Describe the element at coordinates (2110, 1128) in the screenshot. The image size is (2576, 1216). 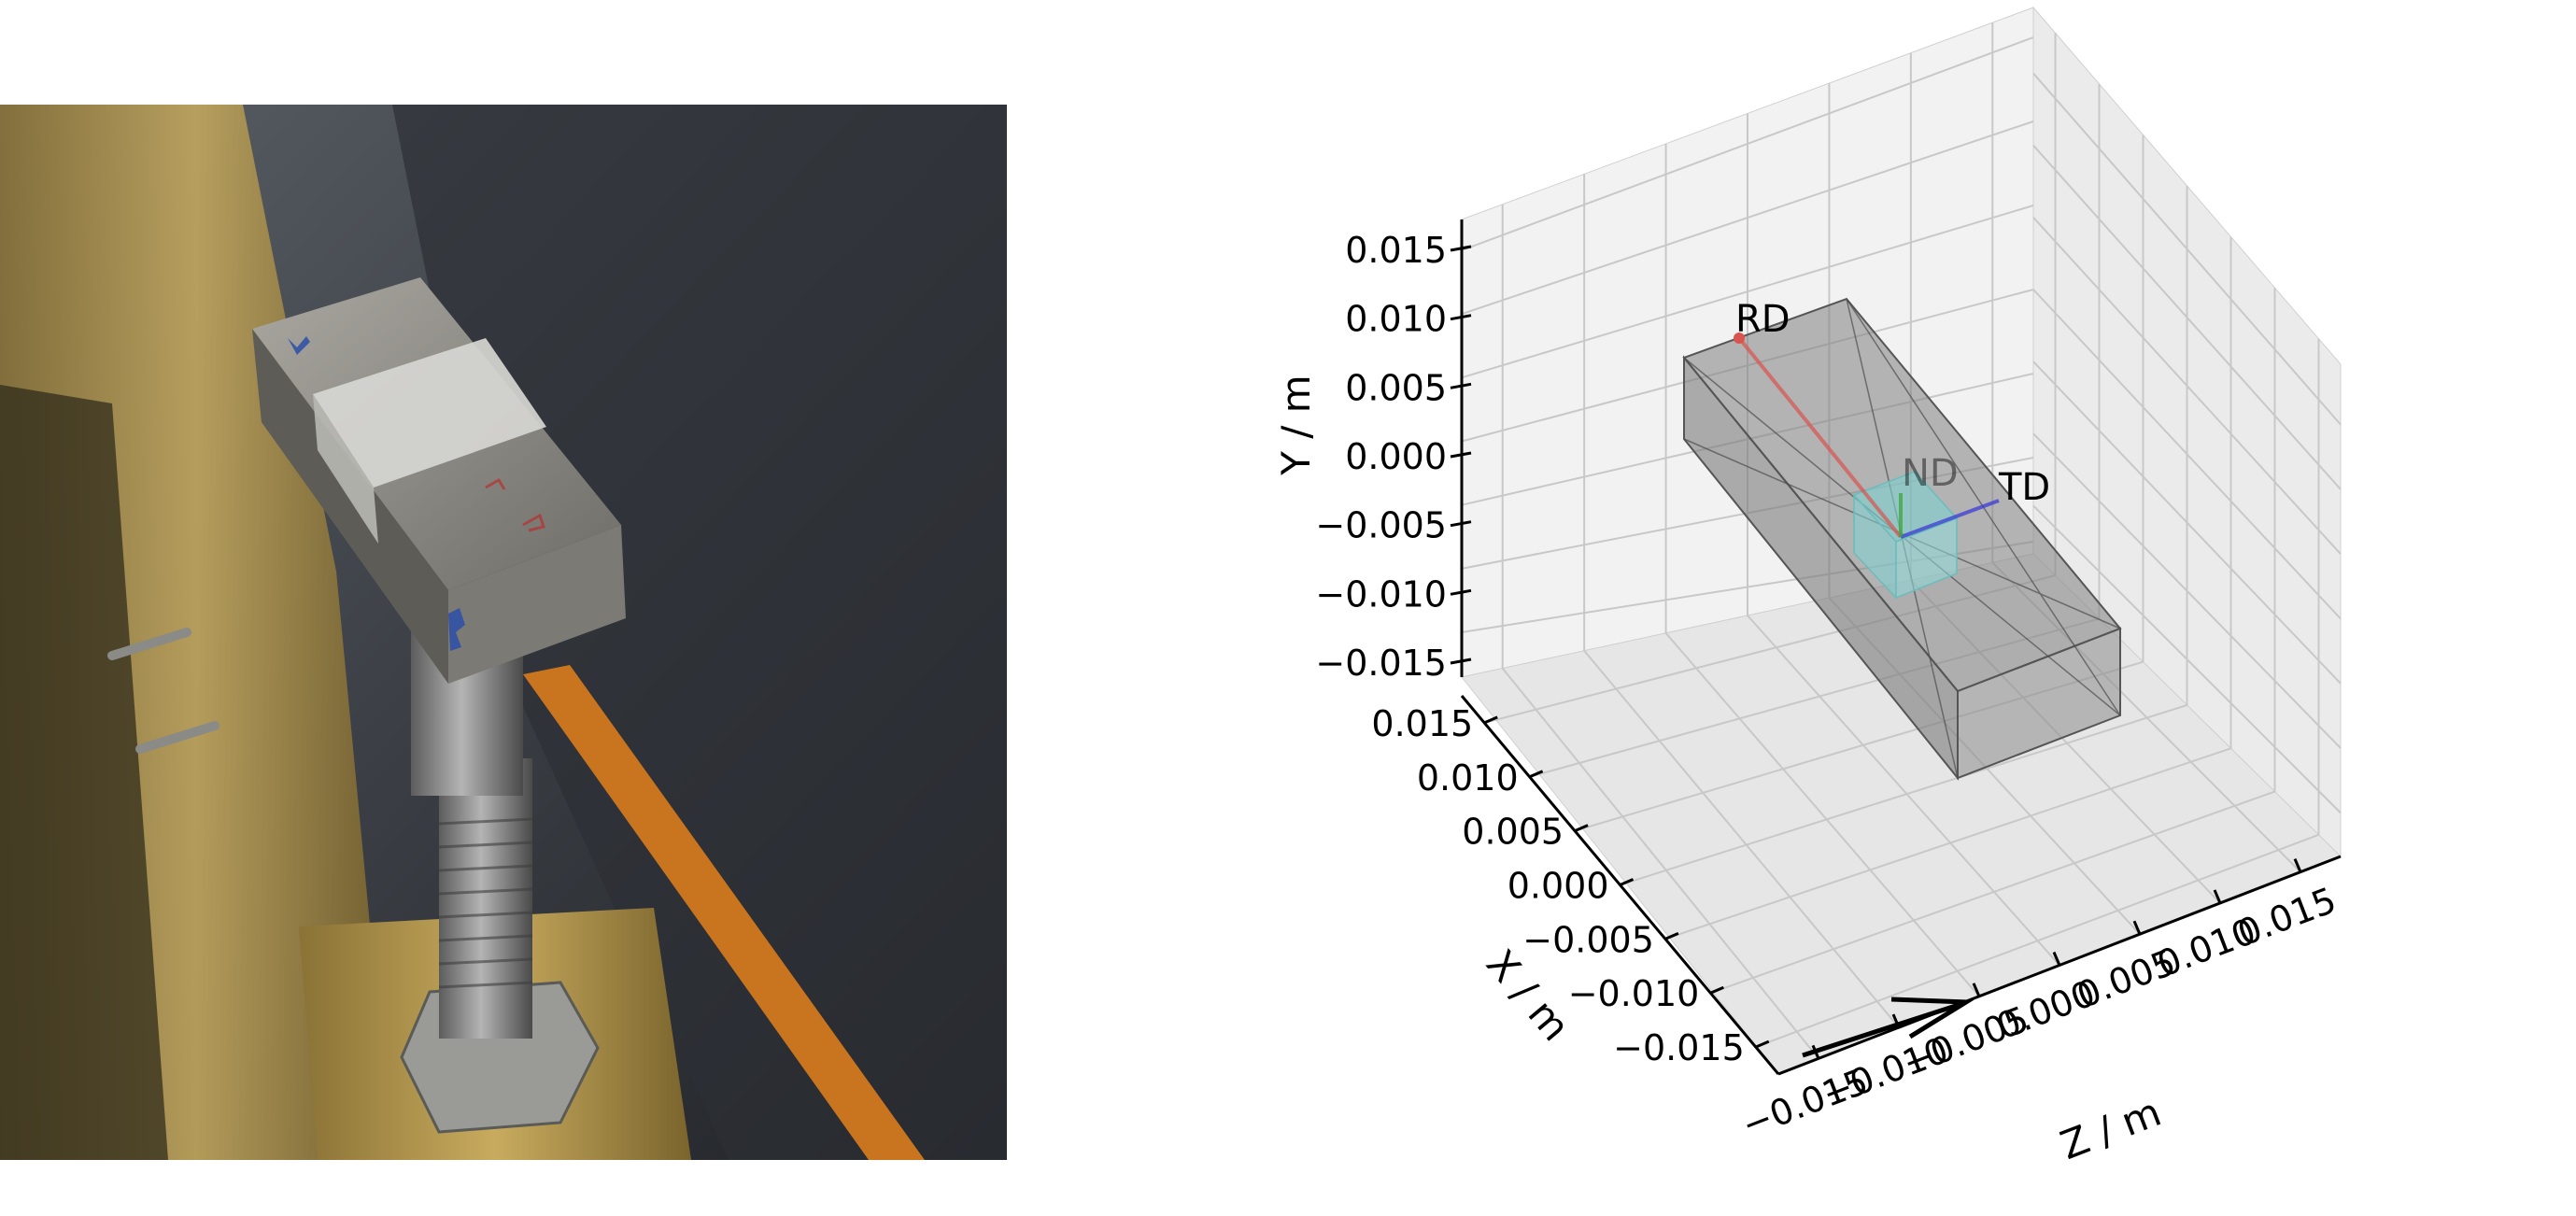
I see `z-axis-label: Z / m` at that location.